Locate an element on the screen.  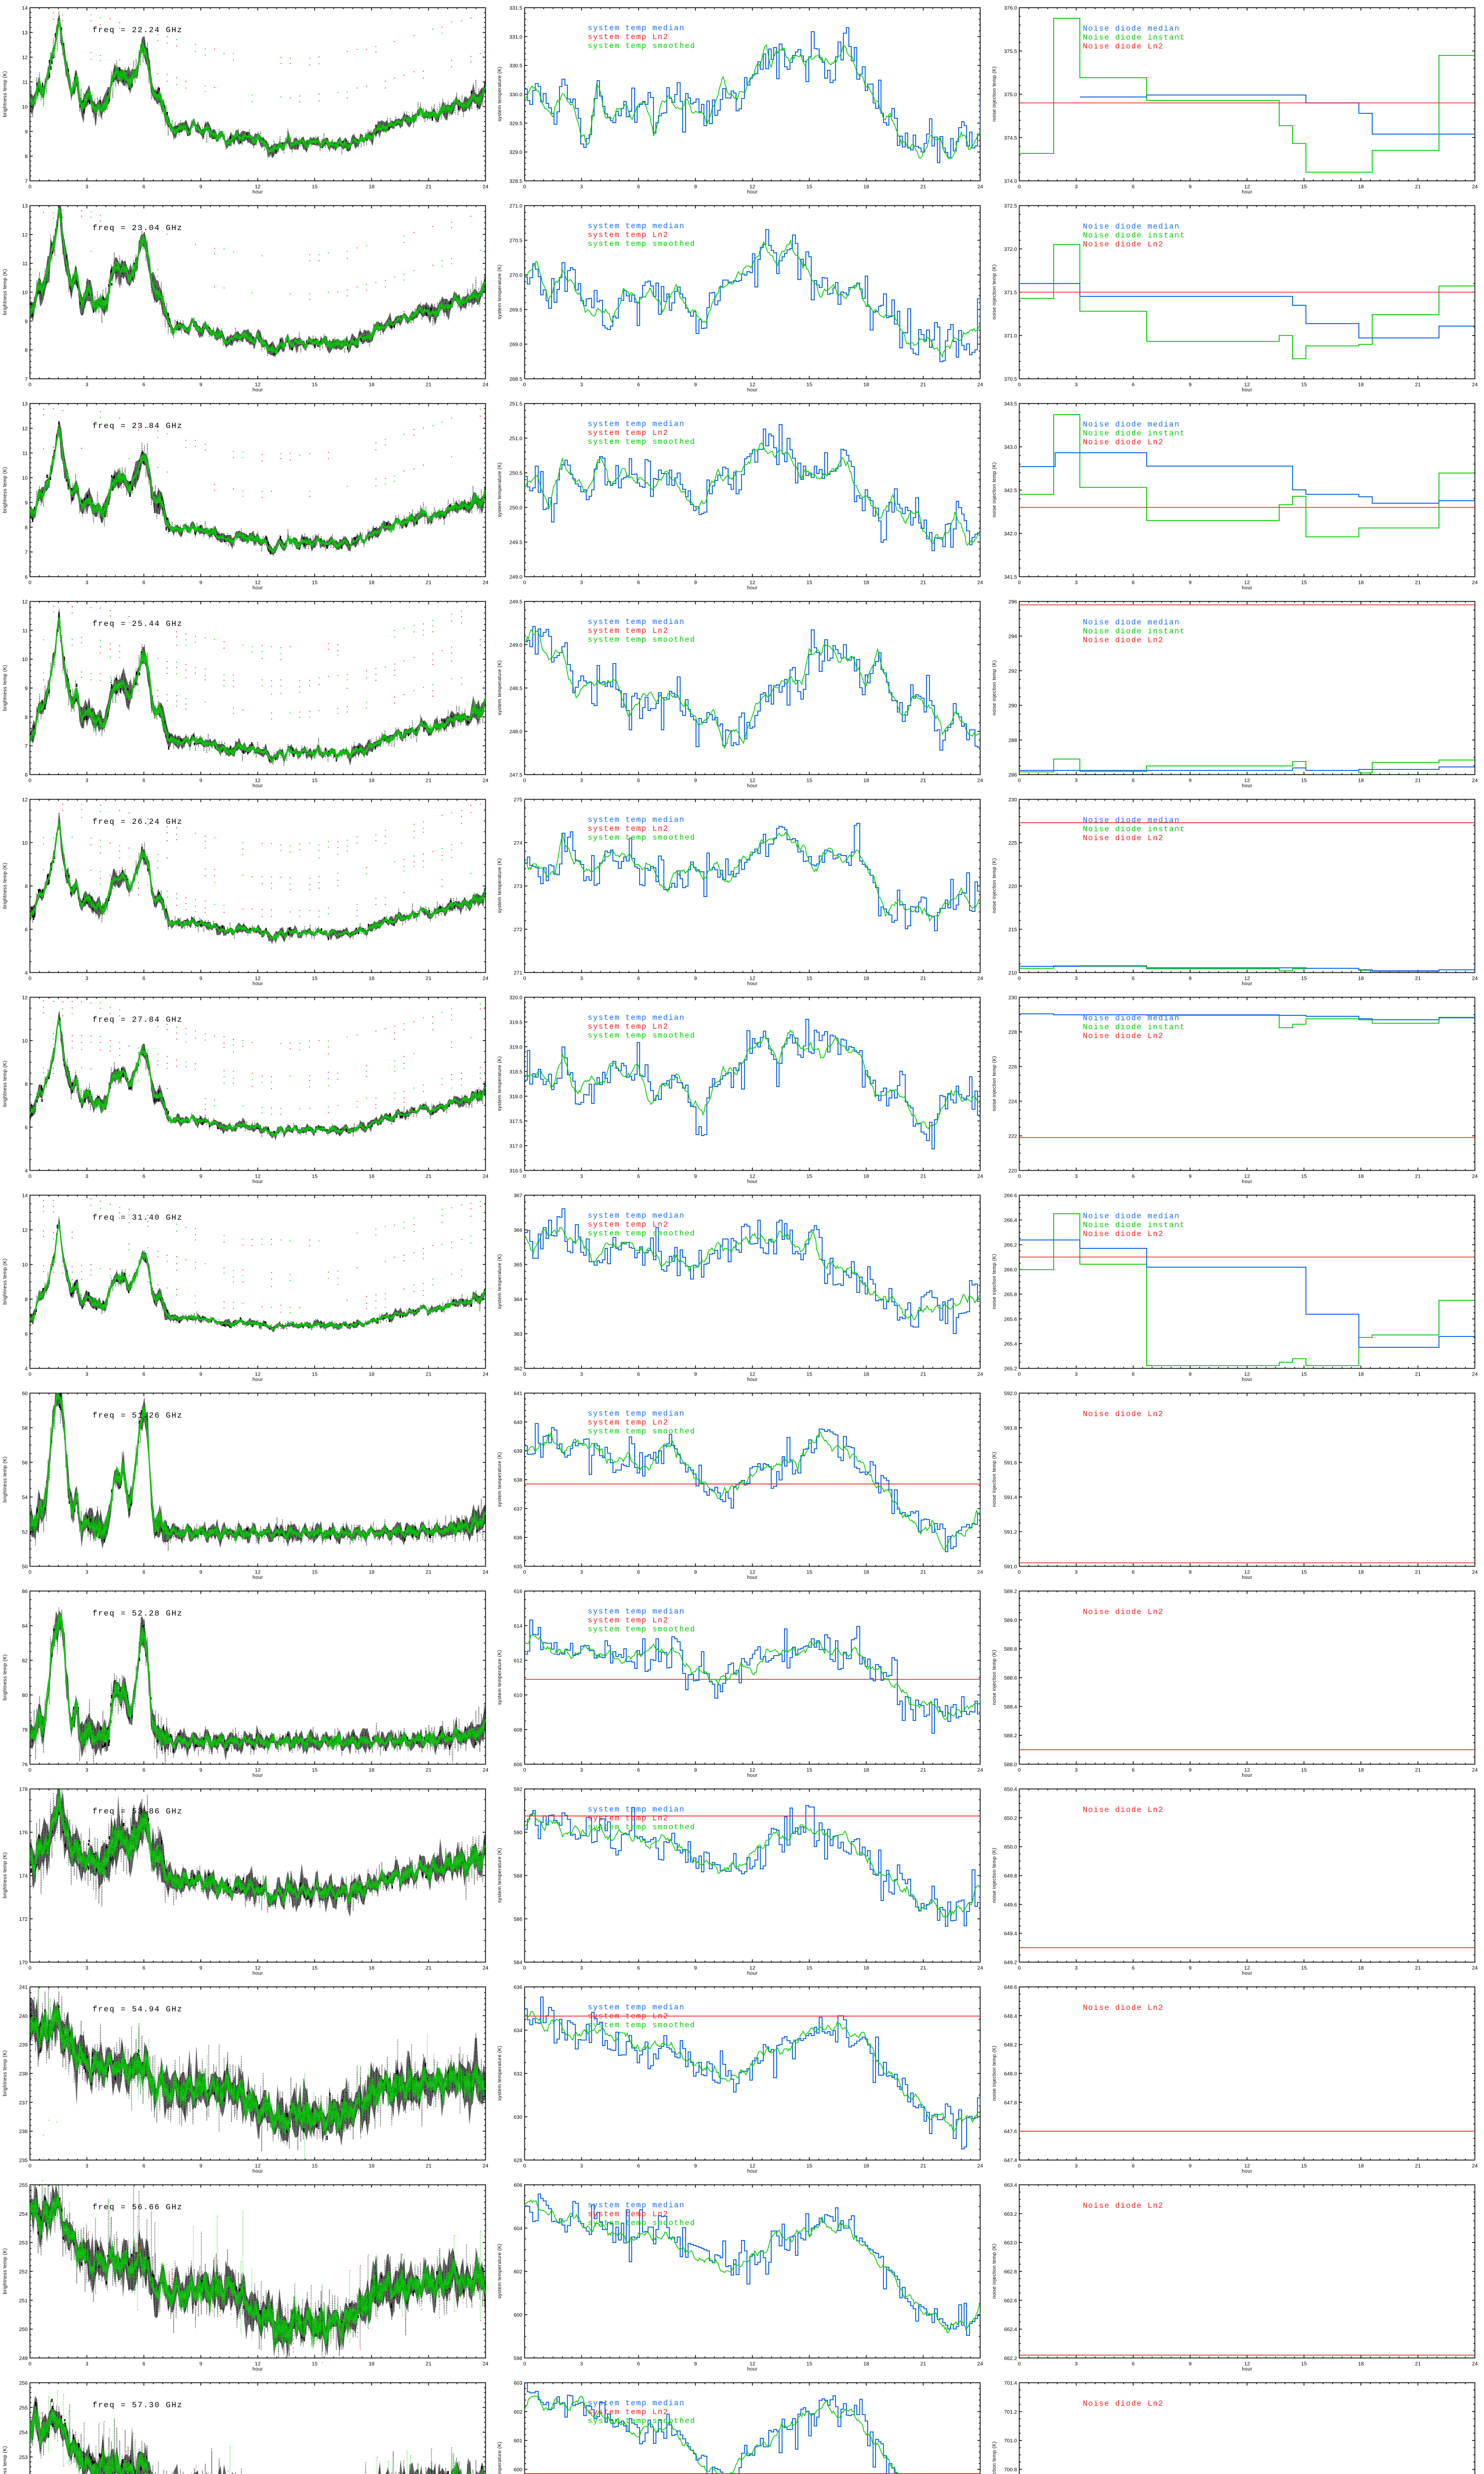
svg-text: 632 is located at coordinates (517, 2074).